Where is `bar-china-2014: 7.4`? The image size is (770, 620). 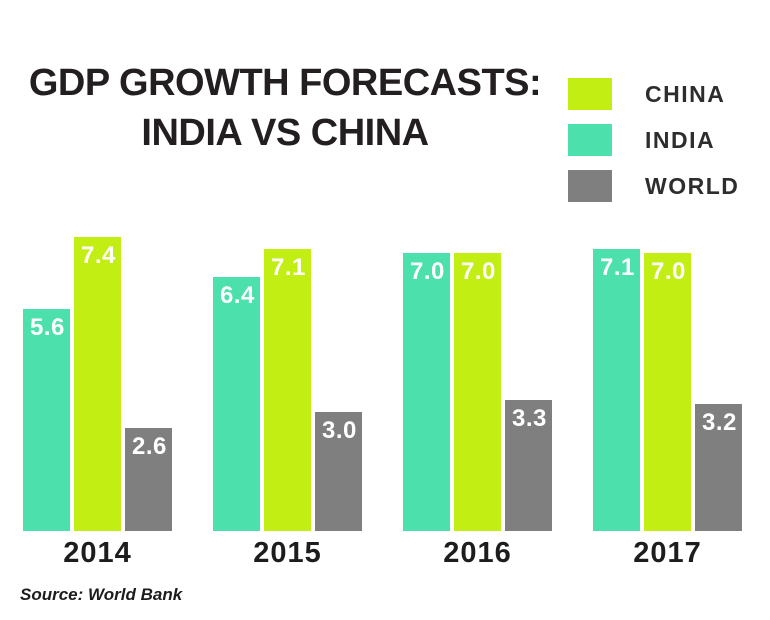
bar-china-2014: 7.4 is located at coordinates (97, 384).